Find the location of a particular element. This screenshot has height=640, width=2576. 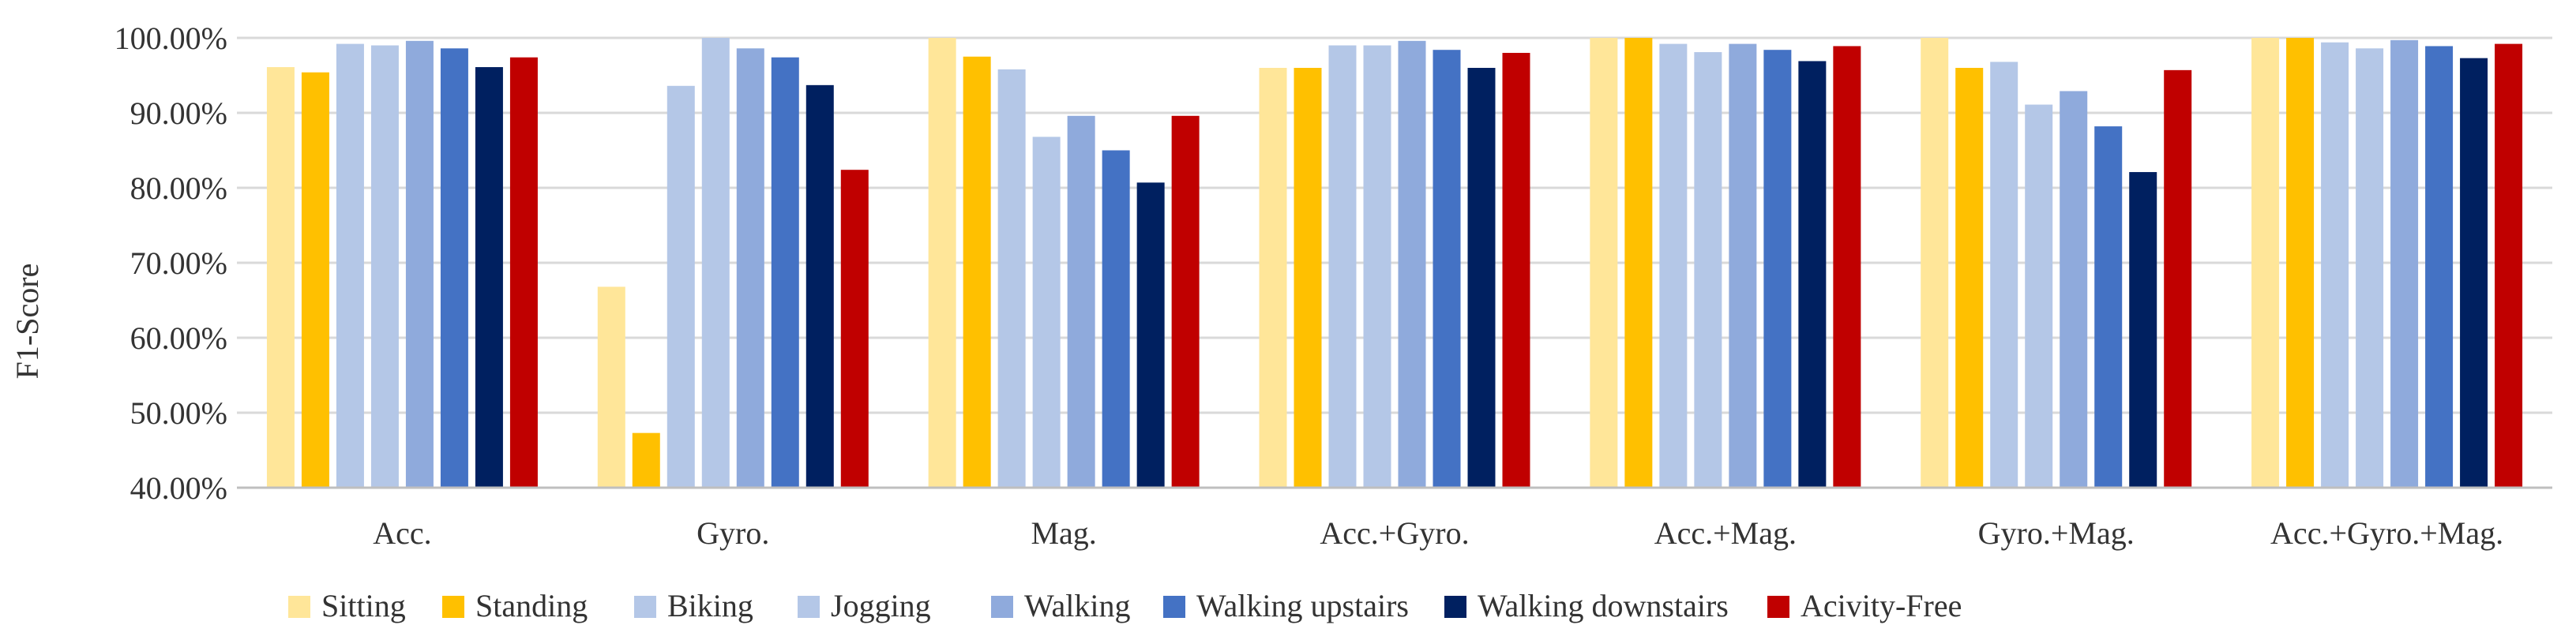

legend-label: Walking downstairs is located at coordinates (1603, 605).